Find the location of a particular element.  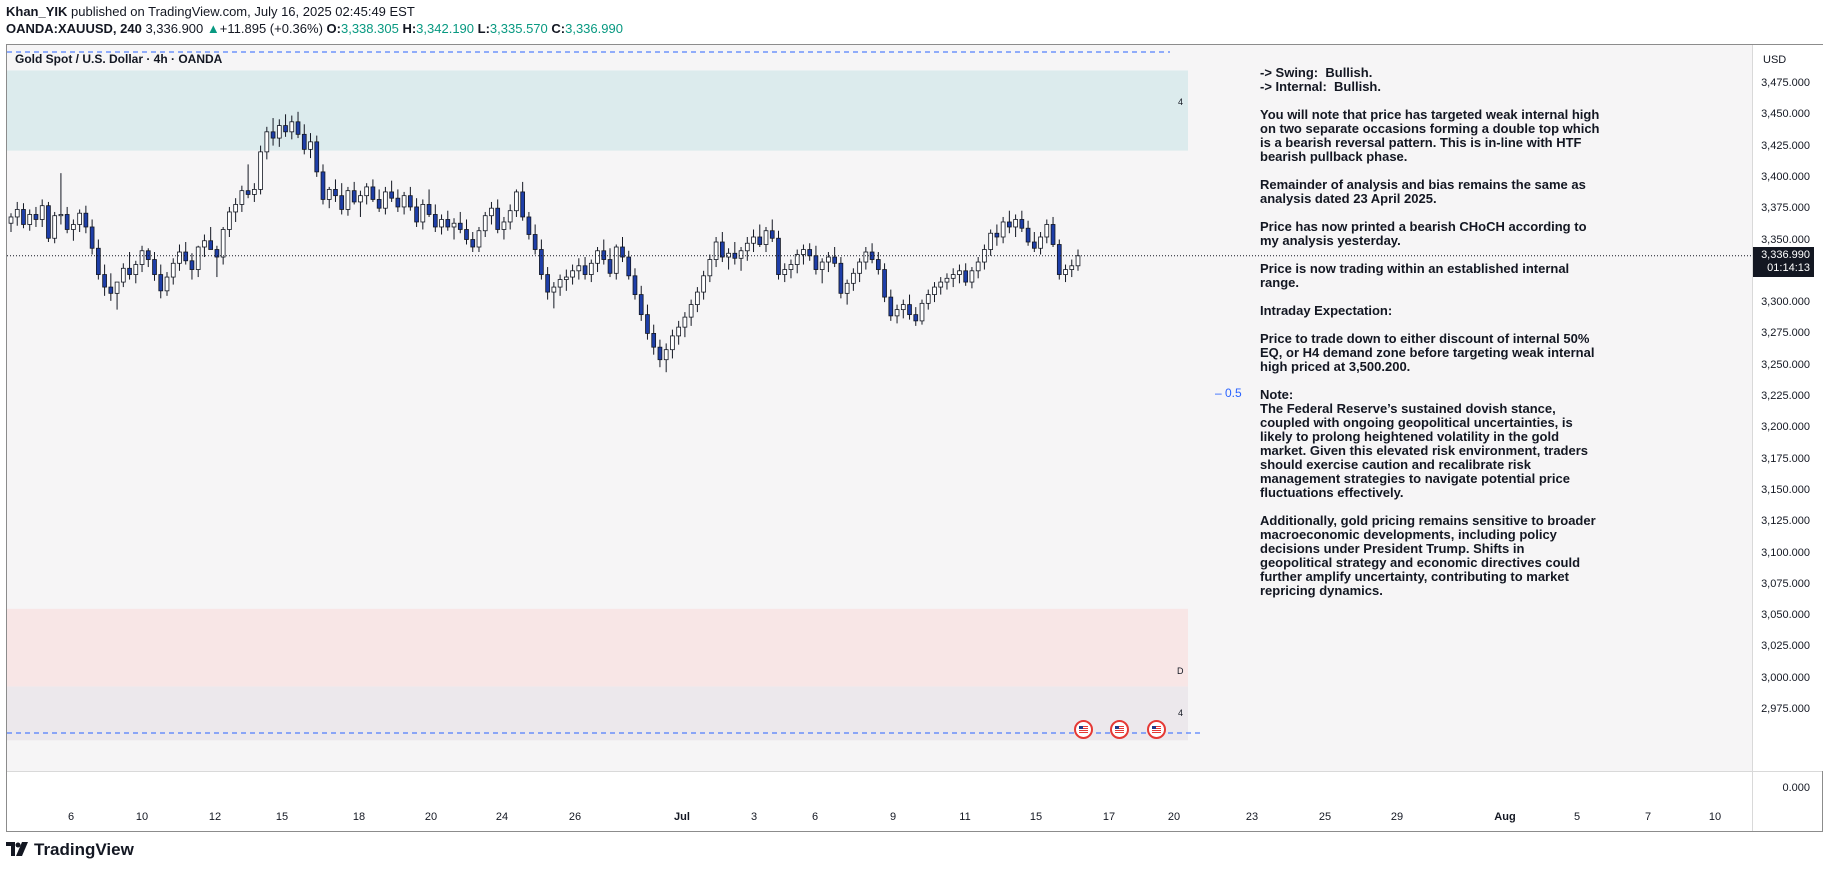

time-tick-label: 25 is located at coordinates (1325, 817).